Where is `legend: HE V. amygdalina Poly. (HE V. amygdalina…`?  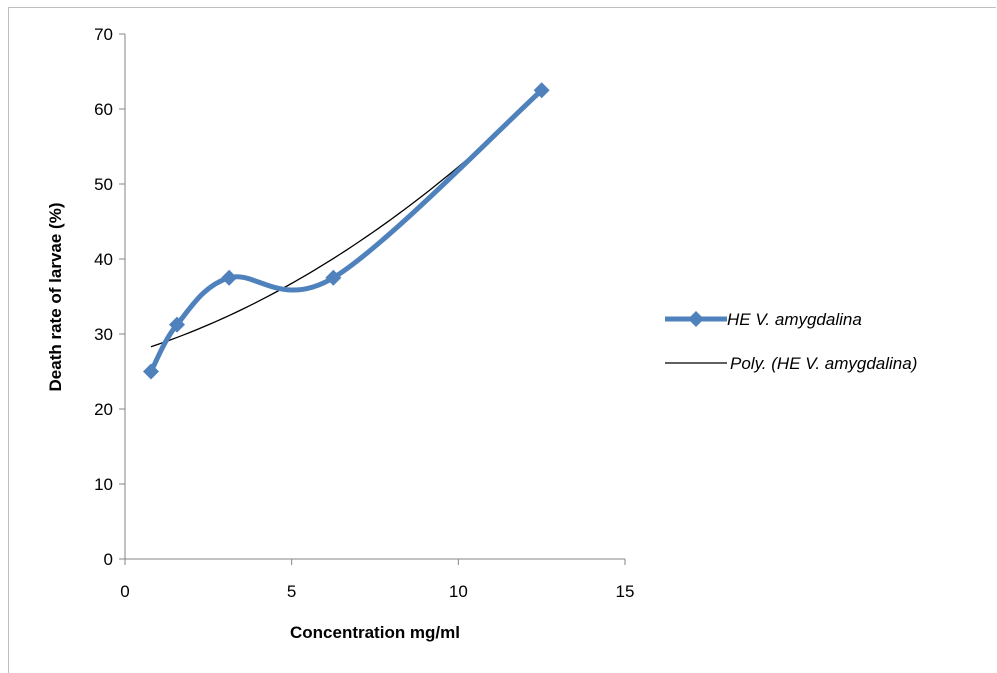
legend: HE V. amygdalina Poly. (HE V. amygdalina… is located at coordinates (791, 341).